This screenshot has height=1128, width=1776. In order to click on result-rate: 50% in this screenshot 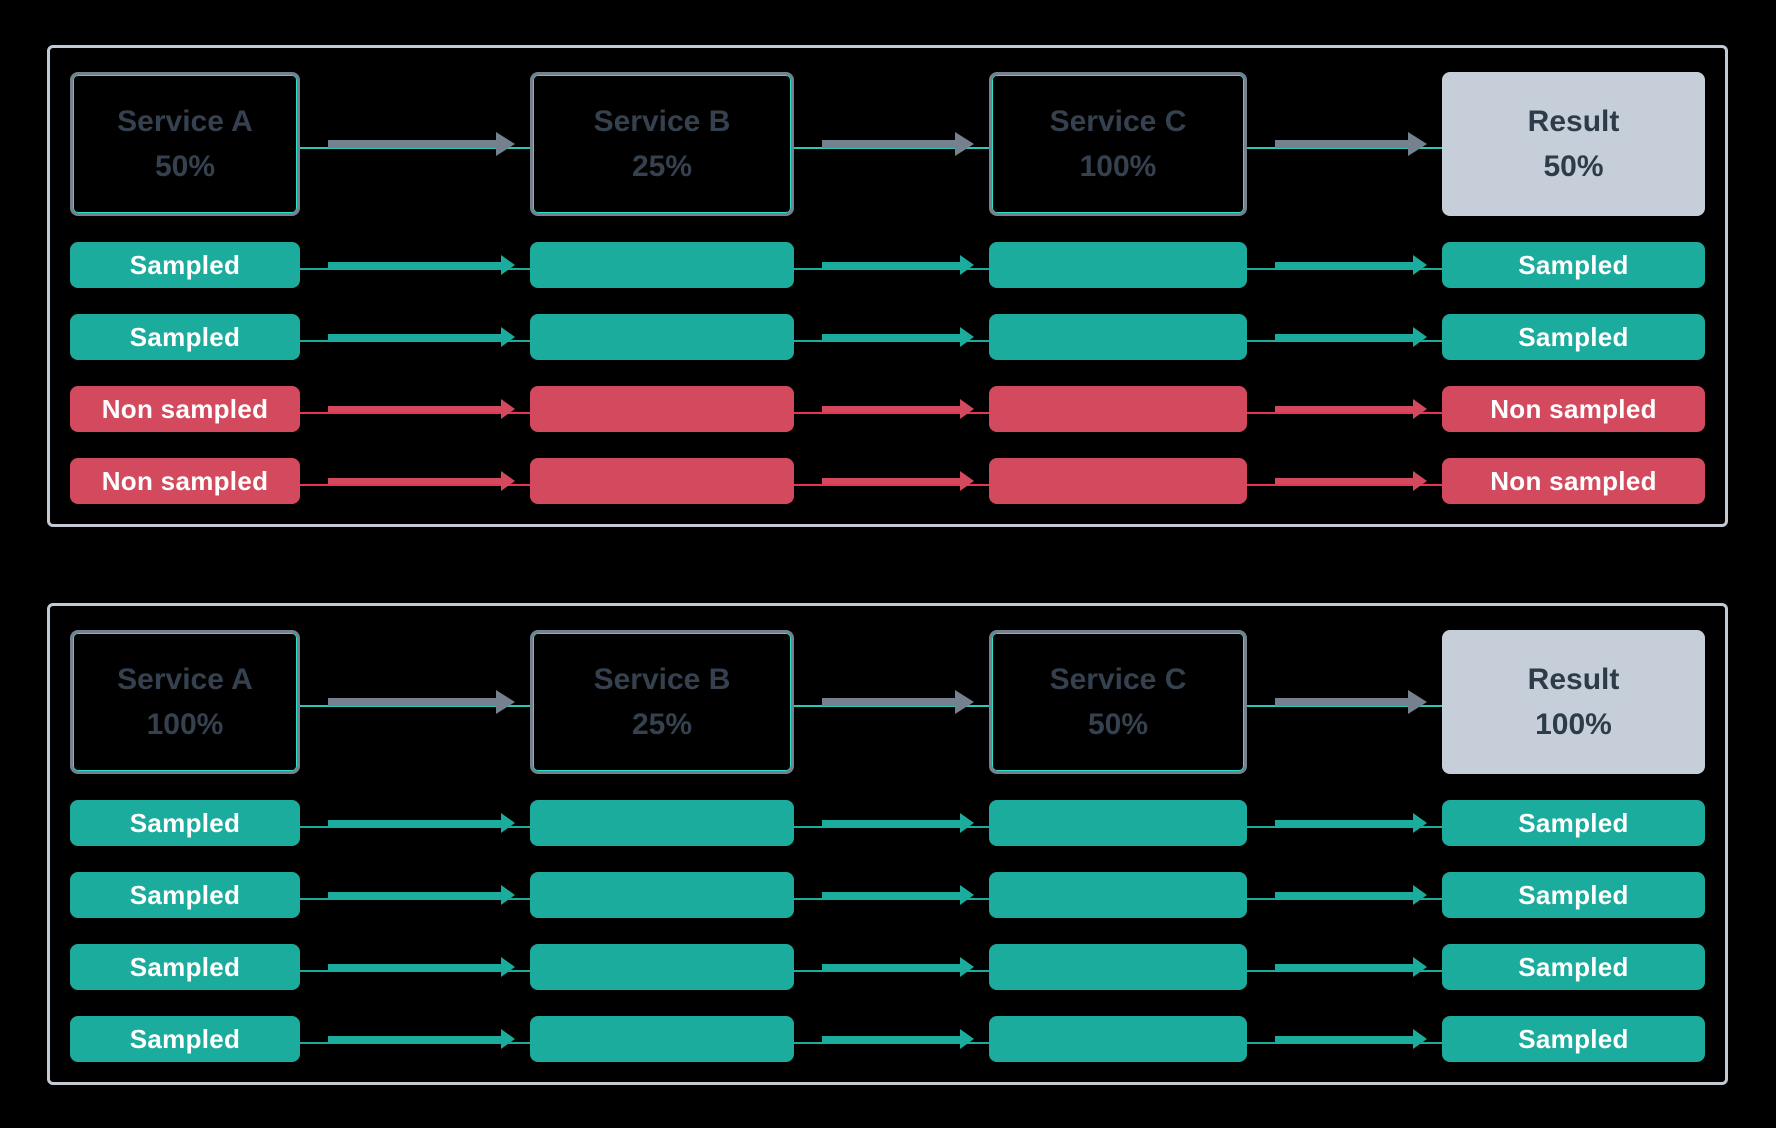, I will do `click(1573, 166)`.